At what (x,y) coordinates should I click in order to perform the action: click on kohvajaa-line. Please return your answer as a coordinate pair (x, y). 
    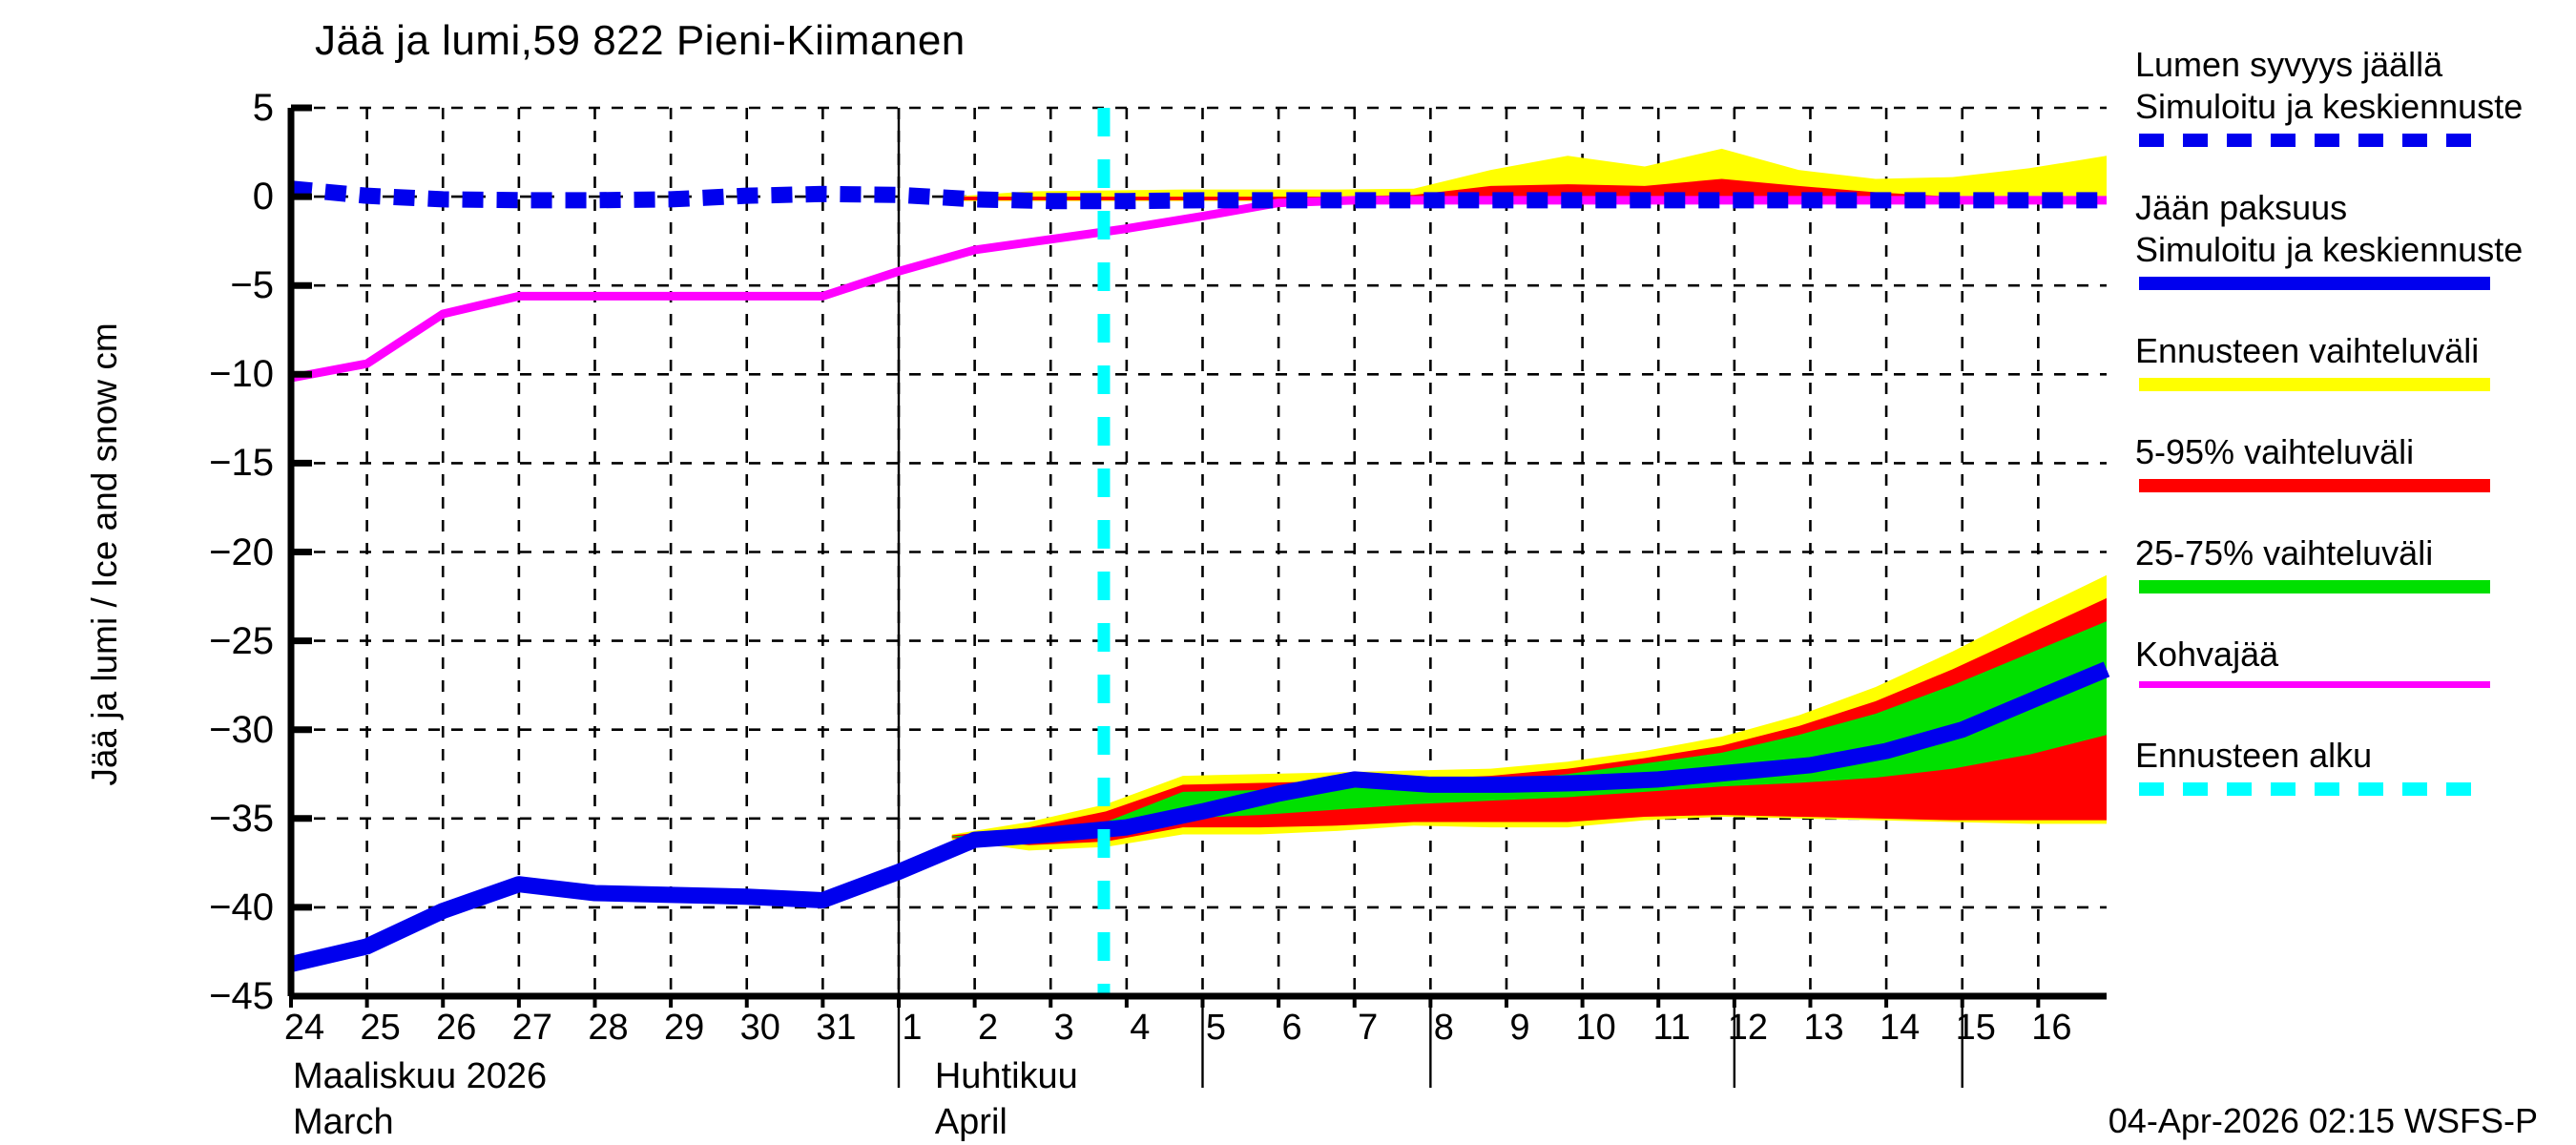
    Looking at the image, I should click on (1198, 289).